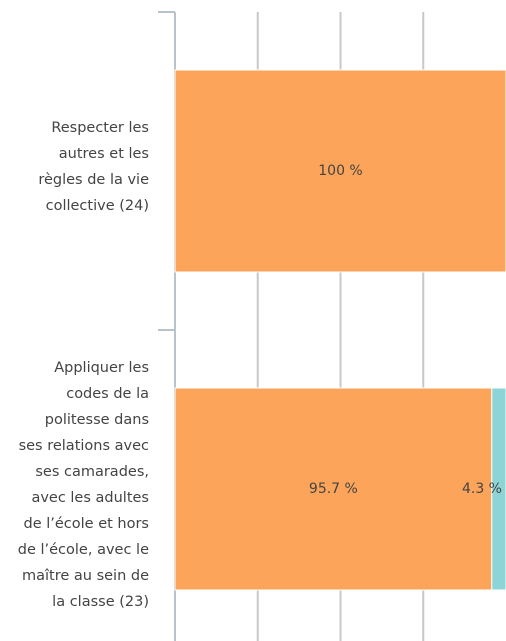  I want to click on data-label: 95.7 %, so click(333, 489).